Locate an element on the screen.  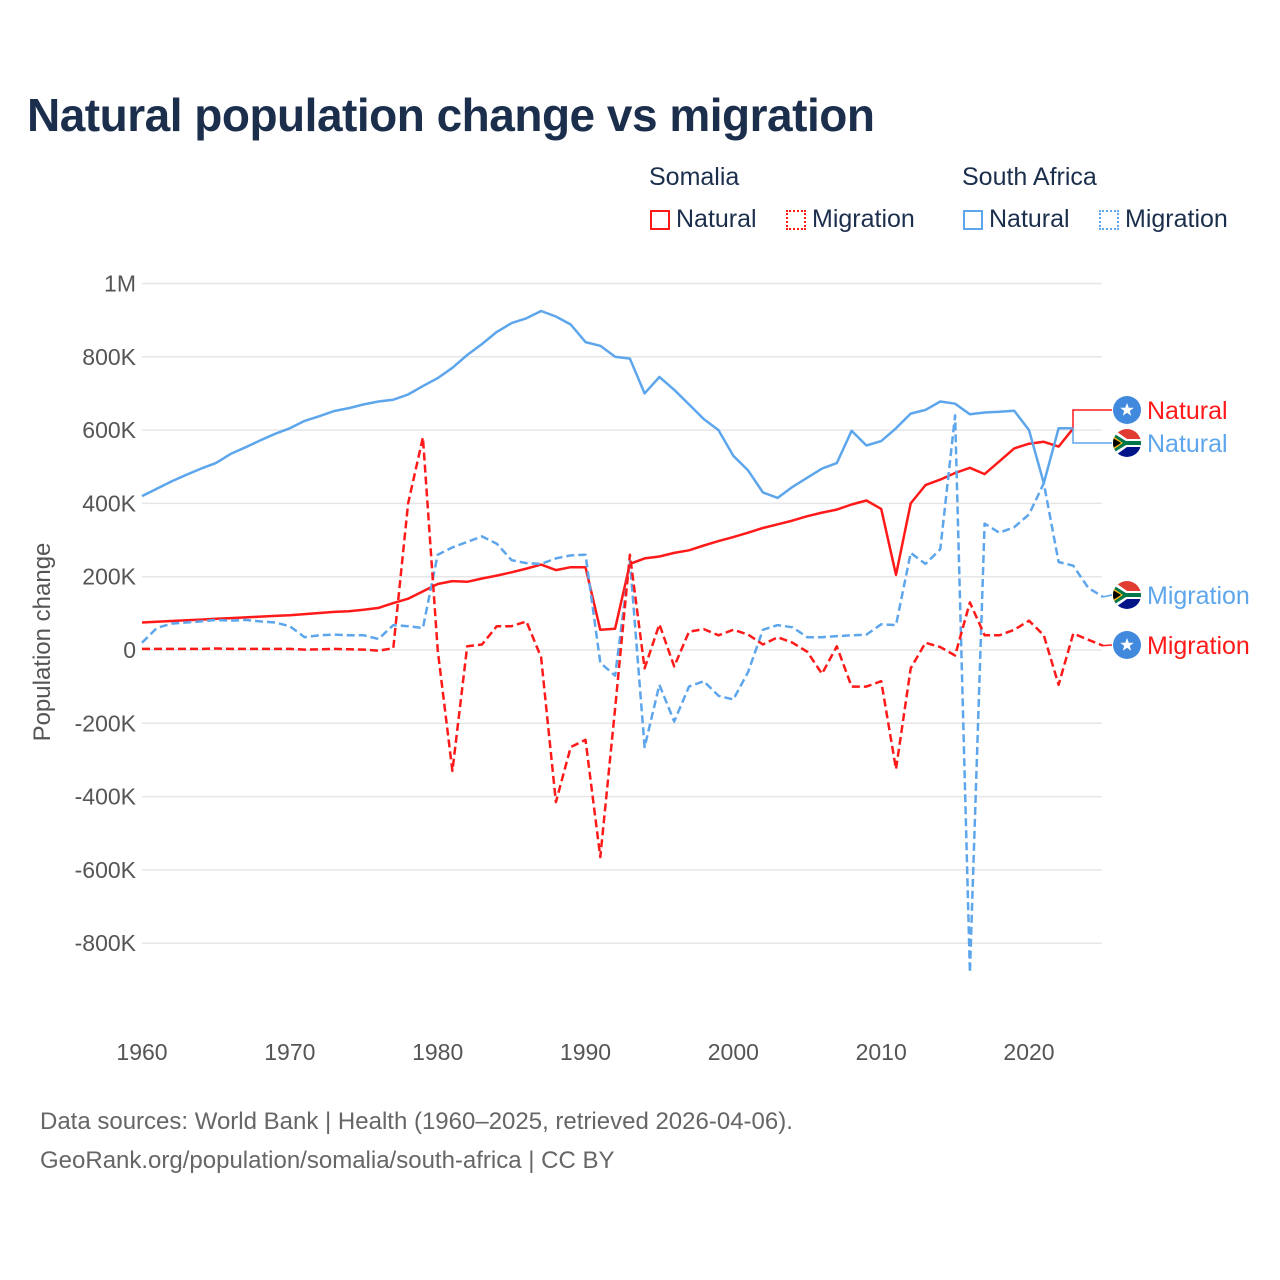
end-label-south-africa-natural: Natural is located at coordinates (1187, 444).